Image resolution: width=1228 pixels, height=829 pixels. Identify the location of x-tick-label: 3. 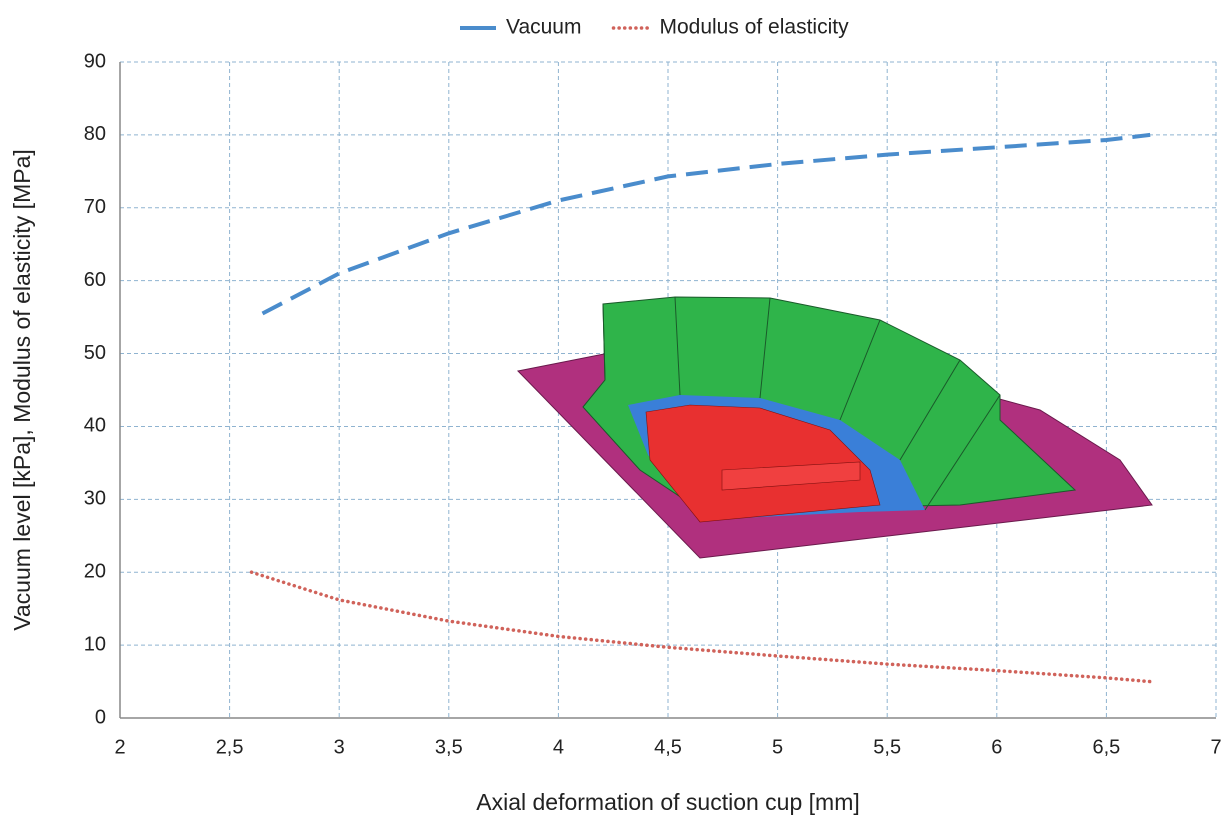
(339, 747).